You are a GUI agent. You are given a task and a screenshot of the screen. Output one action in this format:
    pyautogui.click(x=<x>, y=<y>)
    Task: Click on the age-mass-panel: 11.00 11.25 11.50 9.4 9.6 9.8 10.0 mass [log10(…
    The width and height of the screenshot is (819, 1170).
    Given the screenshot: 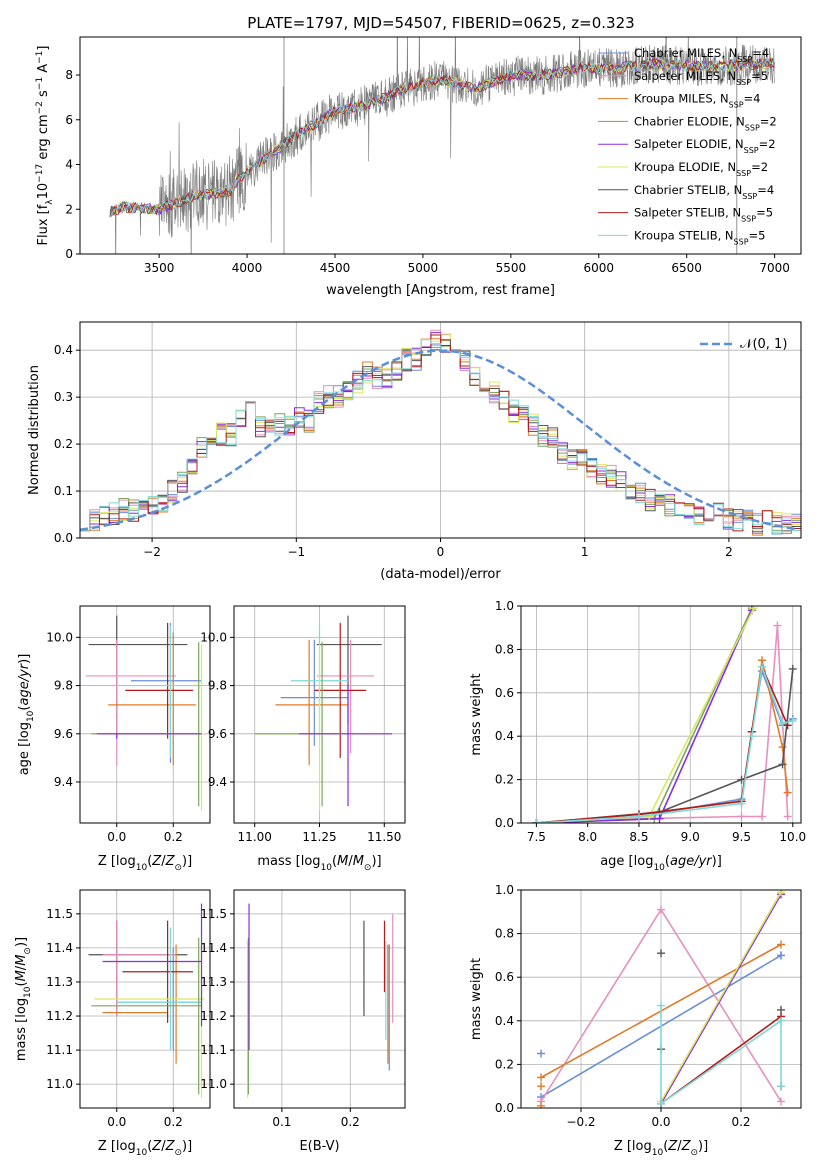 What is the action you would take?
    pyautogui.click(x=303, y=739)
    